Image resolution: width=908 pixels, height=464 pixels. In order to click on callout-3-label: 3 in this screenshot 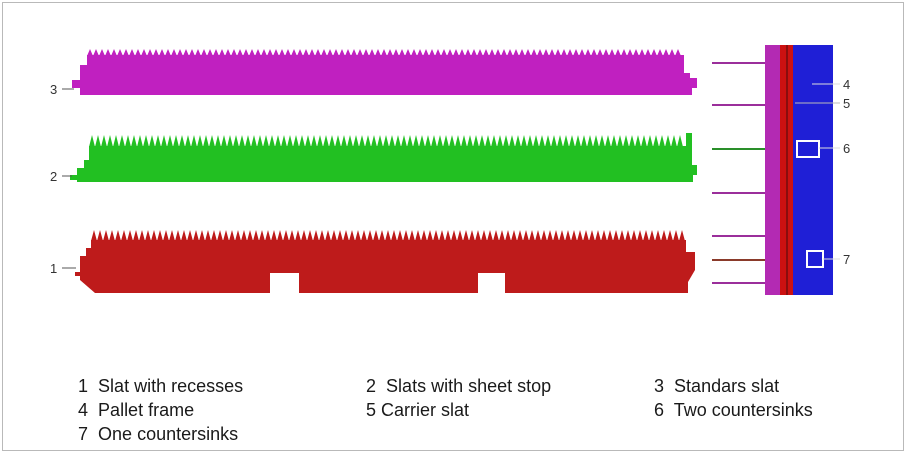, I will do `click(53, 89)`.